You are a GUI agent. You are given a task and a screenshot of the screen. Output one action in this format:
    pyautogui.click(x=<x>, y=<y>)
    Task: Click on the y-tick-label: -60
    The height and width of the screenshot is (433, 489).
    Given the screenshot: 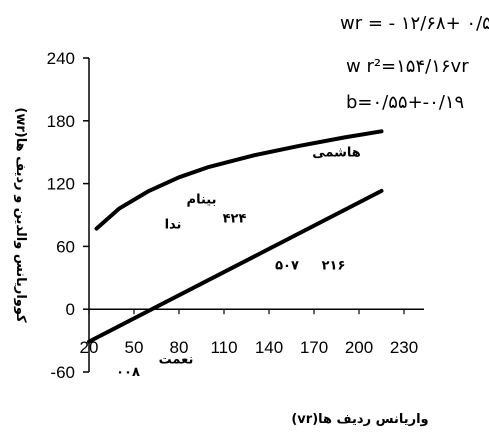 What is the action you would take?
    pyautogui.click(x=62, y=372)
    